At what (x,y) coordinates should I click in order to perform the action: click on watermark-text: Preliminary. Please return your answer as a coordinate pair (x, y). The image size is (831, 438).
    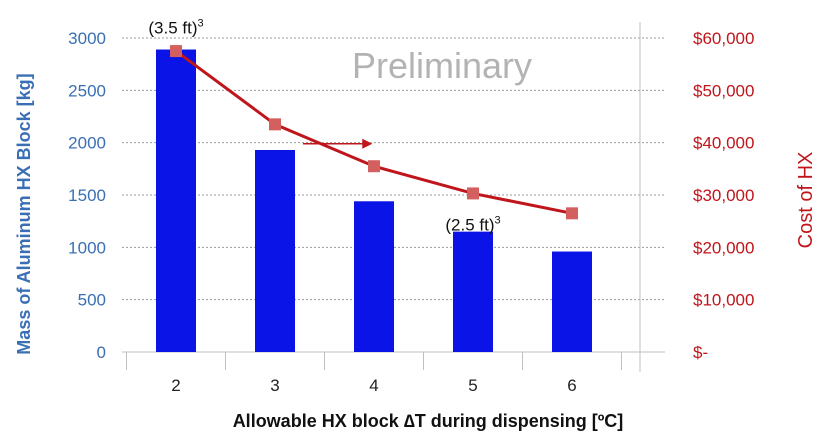
    Looking at the image, I should click on (442, 65).